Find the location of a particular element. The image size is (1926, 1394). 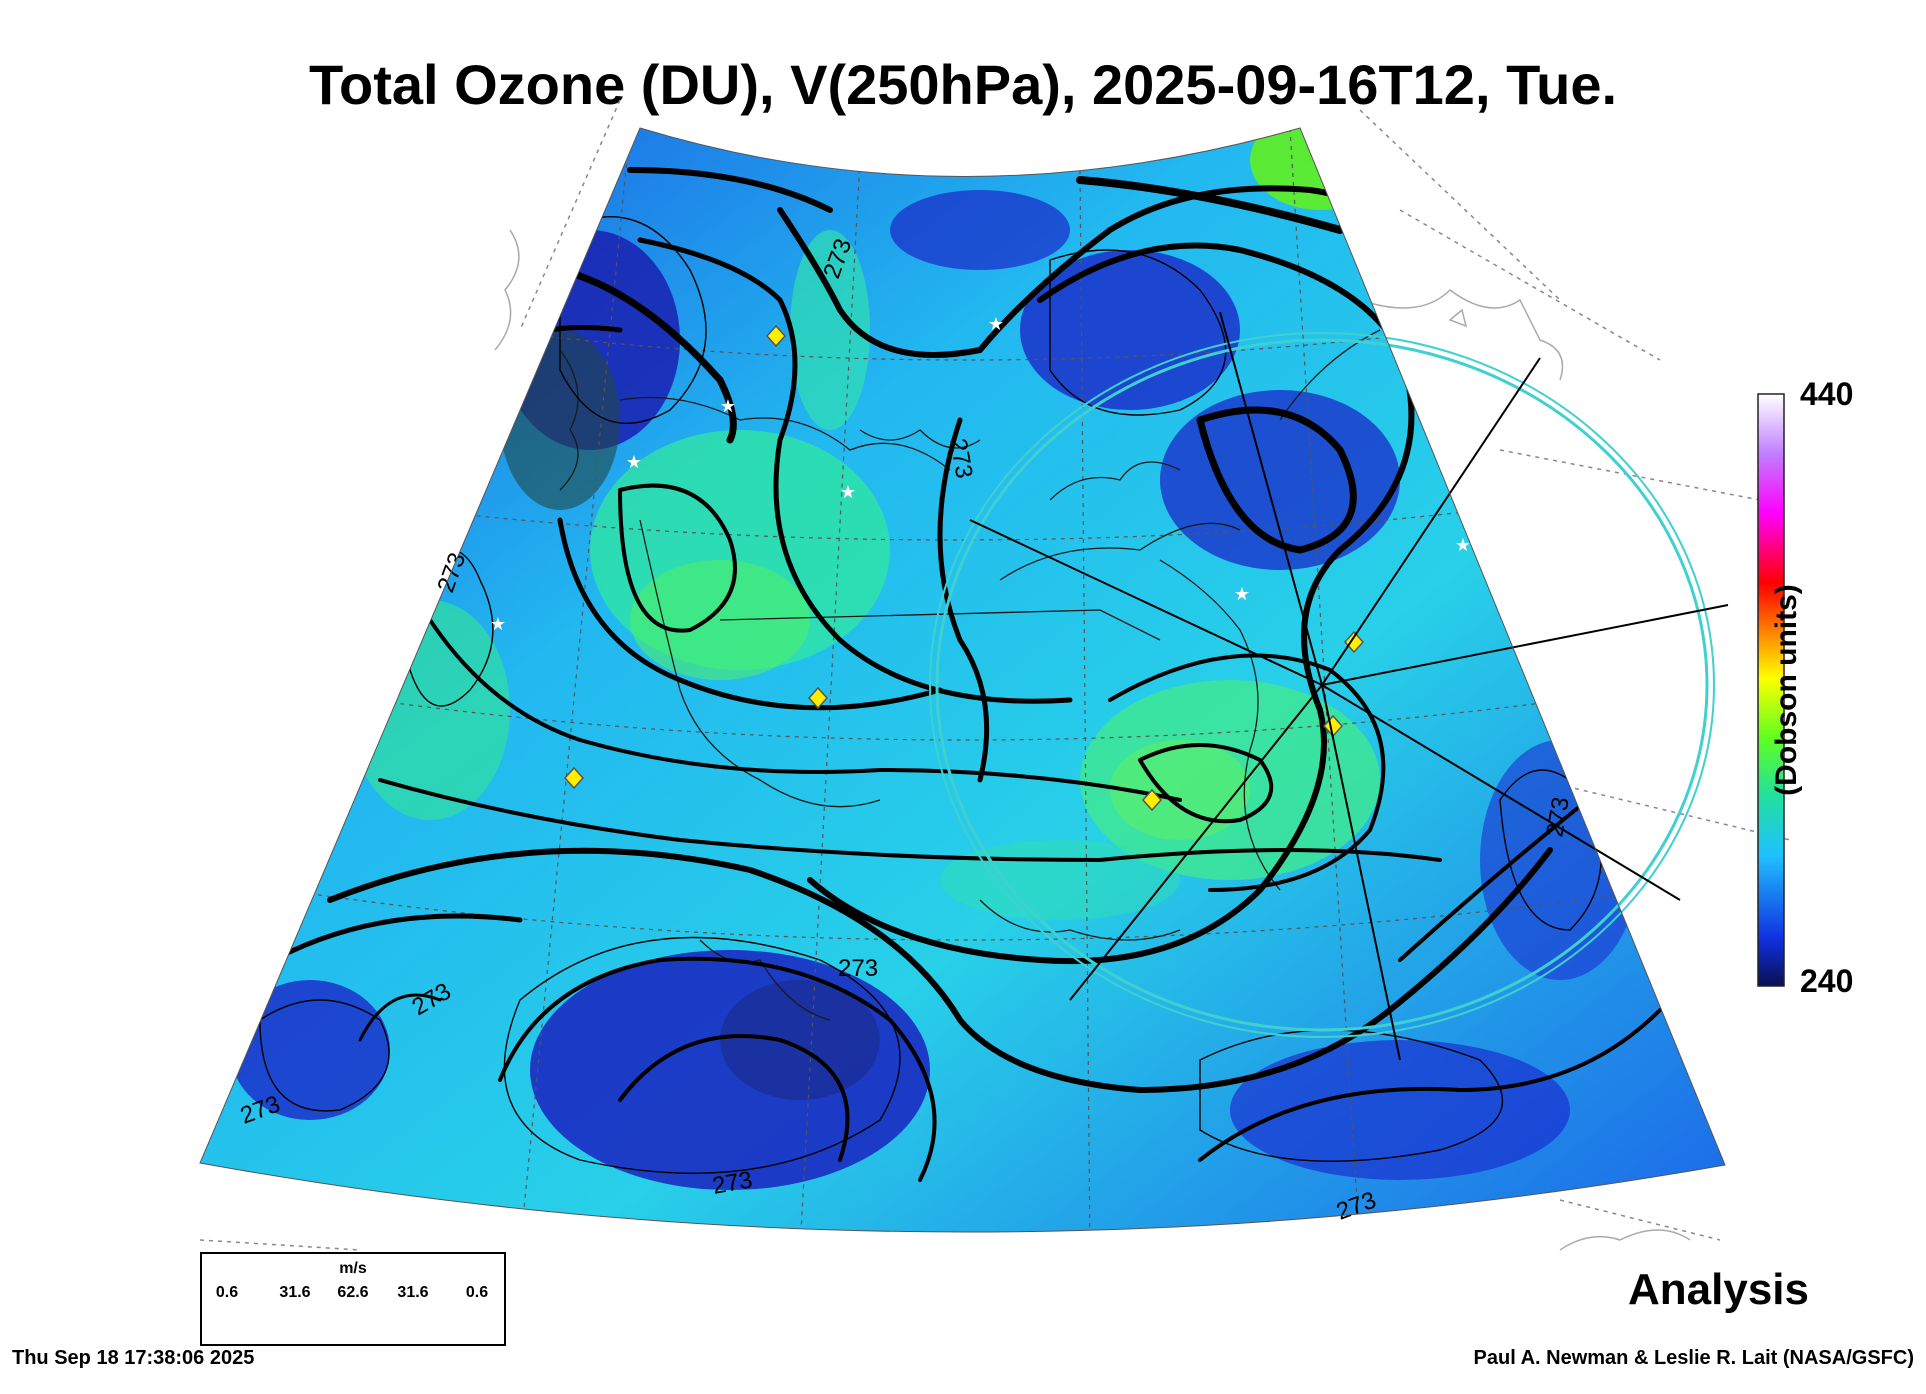

colorbar is located at coordinates (1771, 690).